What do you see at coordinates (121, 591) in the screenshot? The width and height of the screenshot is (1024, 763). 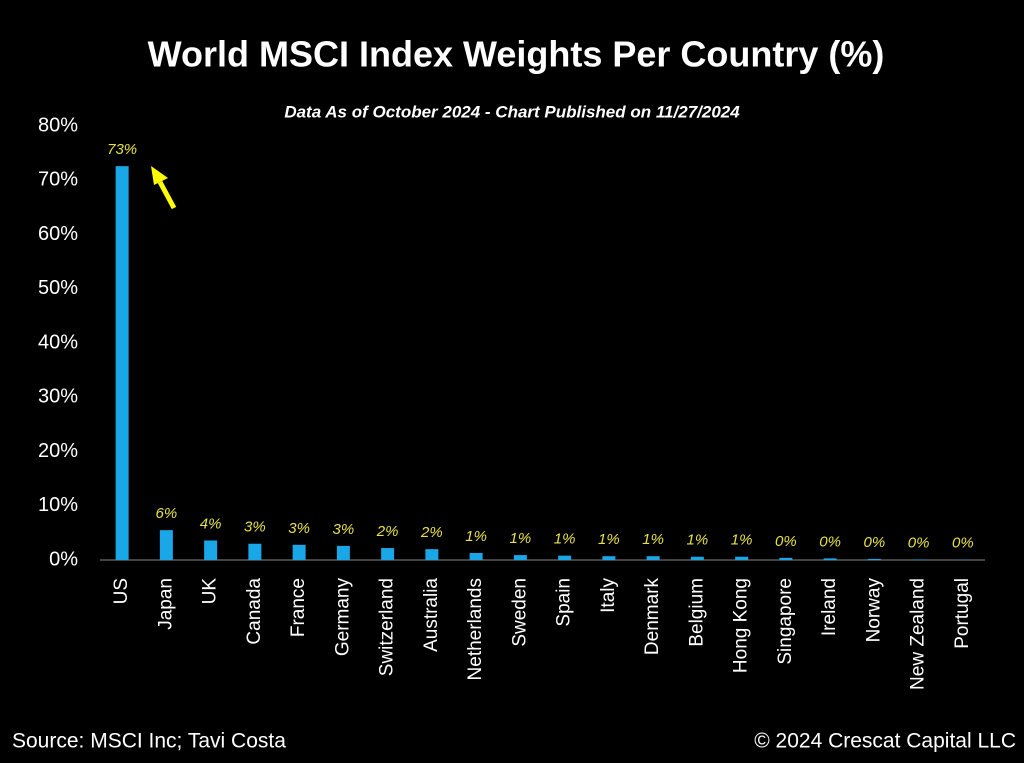 I see `x-tick-label: US` at bounding box center [121, 591].